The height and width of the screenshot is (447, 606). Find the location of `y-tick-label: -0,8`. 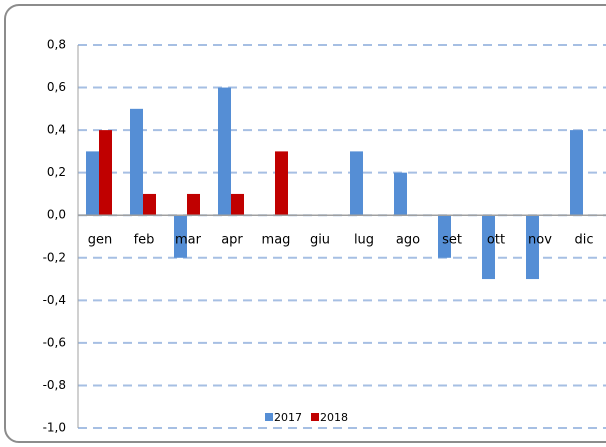

y-tick-label: -0,8 is located at coordinates (54, 385).